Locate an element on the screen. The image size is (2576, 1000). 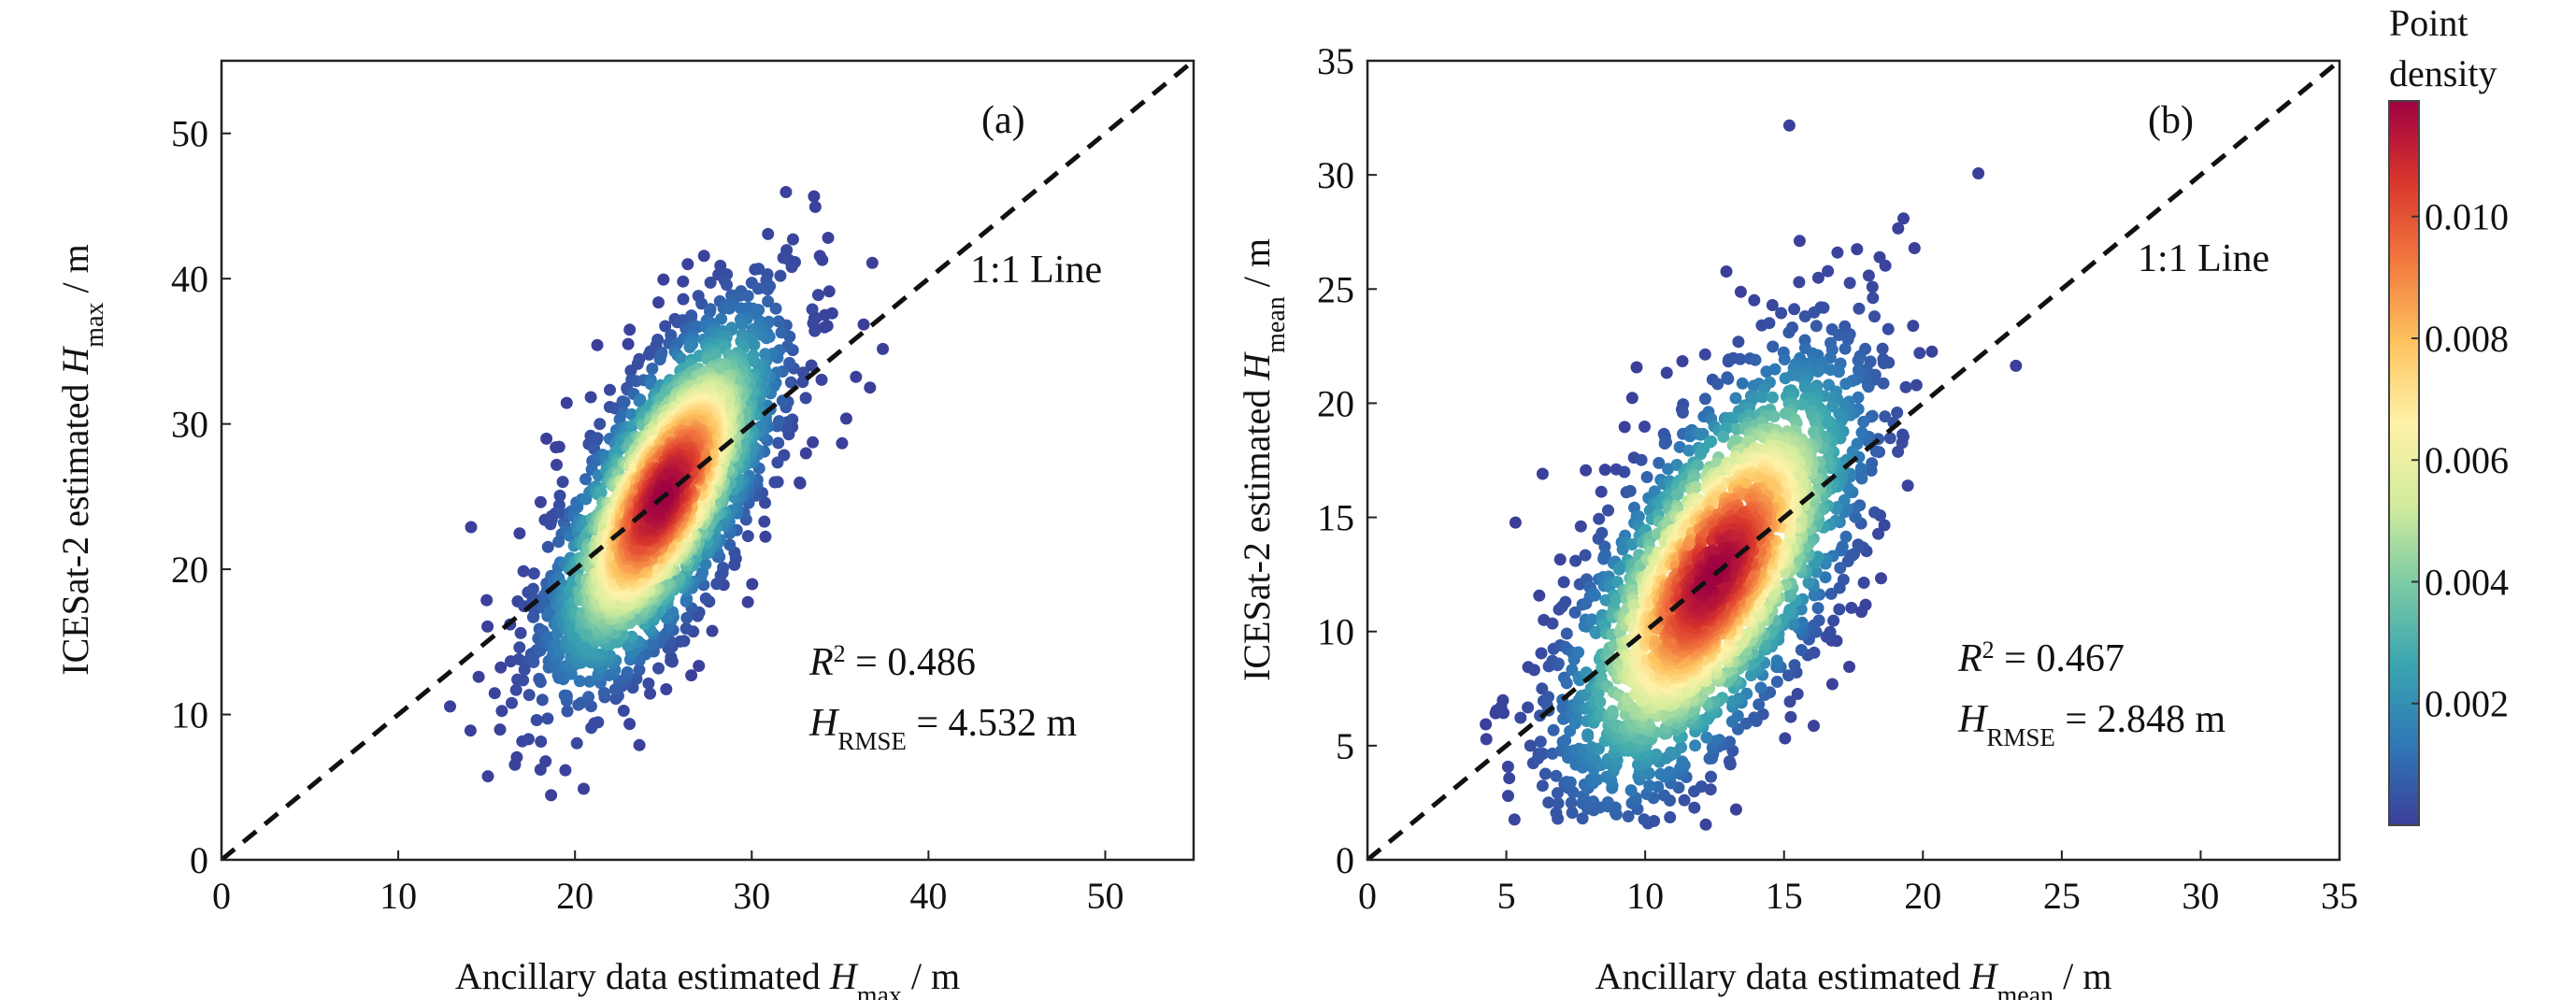
panel-a-x-title-pre: Ancillary data estimated is located at coordinates (642, 976).